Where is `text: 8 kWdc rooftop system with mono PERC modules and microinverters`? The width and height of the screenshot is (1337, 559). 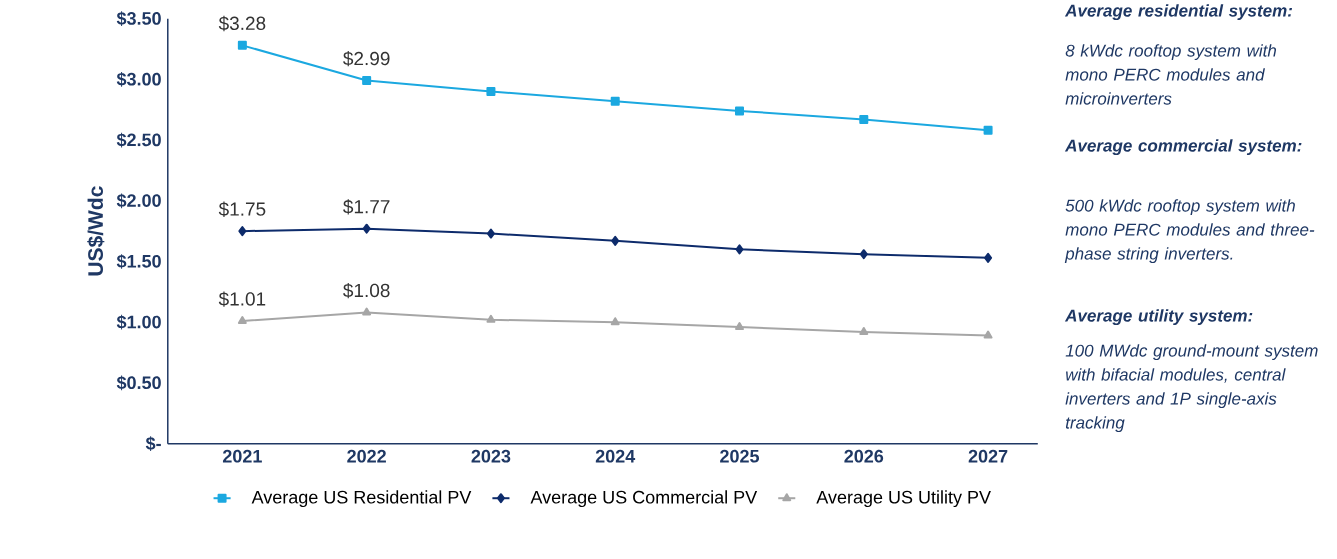 text: 8 kWdc rooftop system with mono PERC modules and microinverters is located at coordinates (1171, 74).